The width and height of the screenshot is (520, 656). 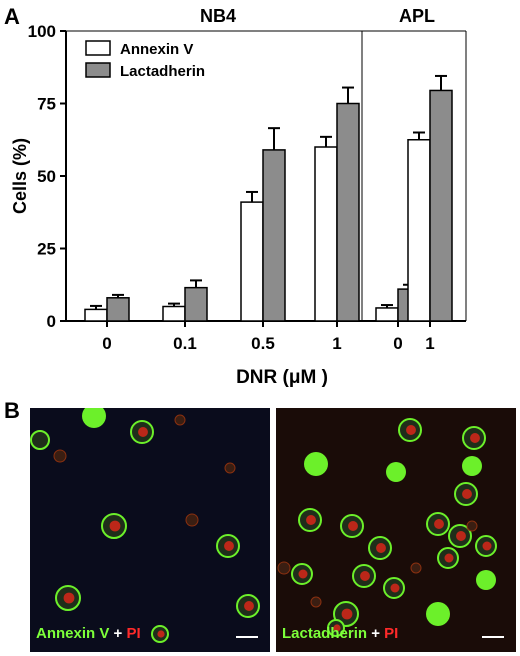 I want to click on group-title: NB4, so click(x=218, y=16).